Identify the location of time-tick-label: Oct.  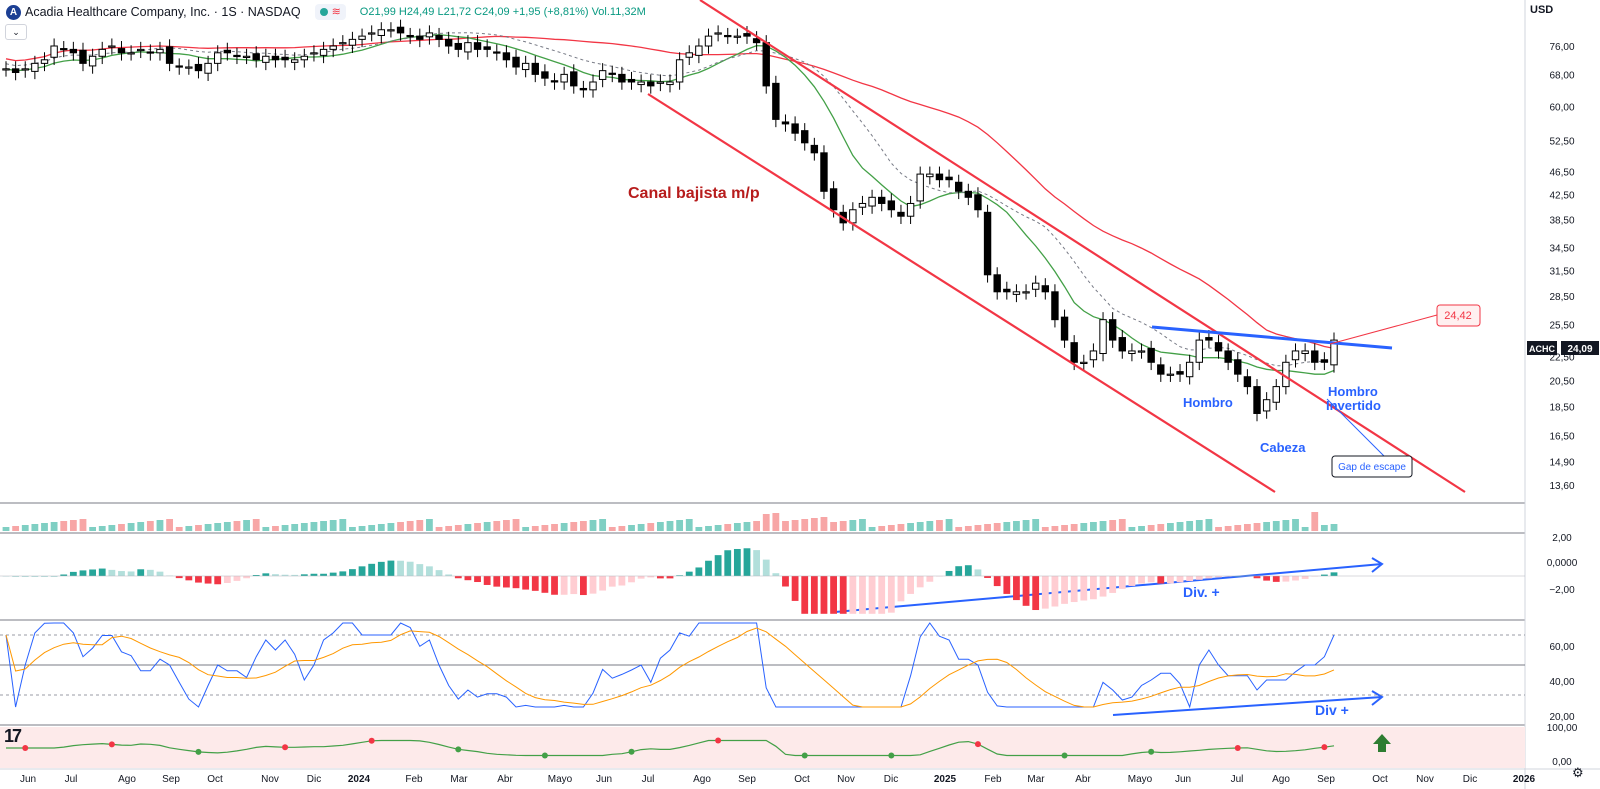
(1380, 779).